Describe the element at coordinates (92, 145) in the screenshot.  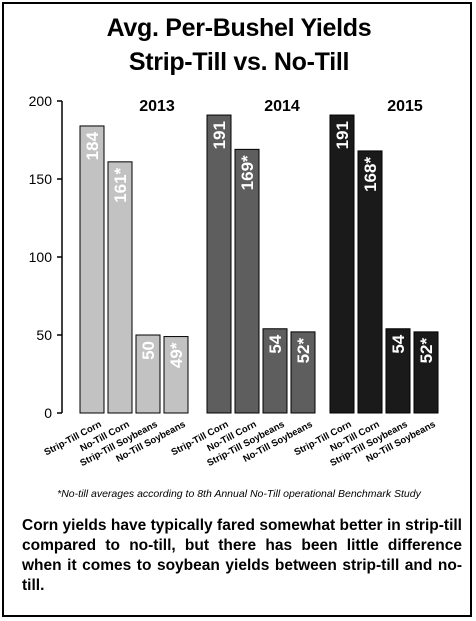
I see `bar-value-label: 184` at that location.